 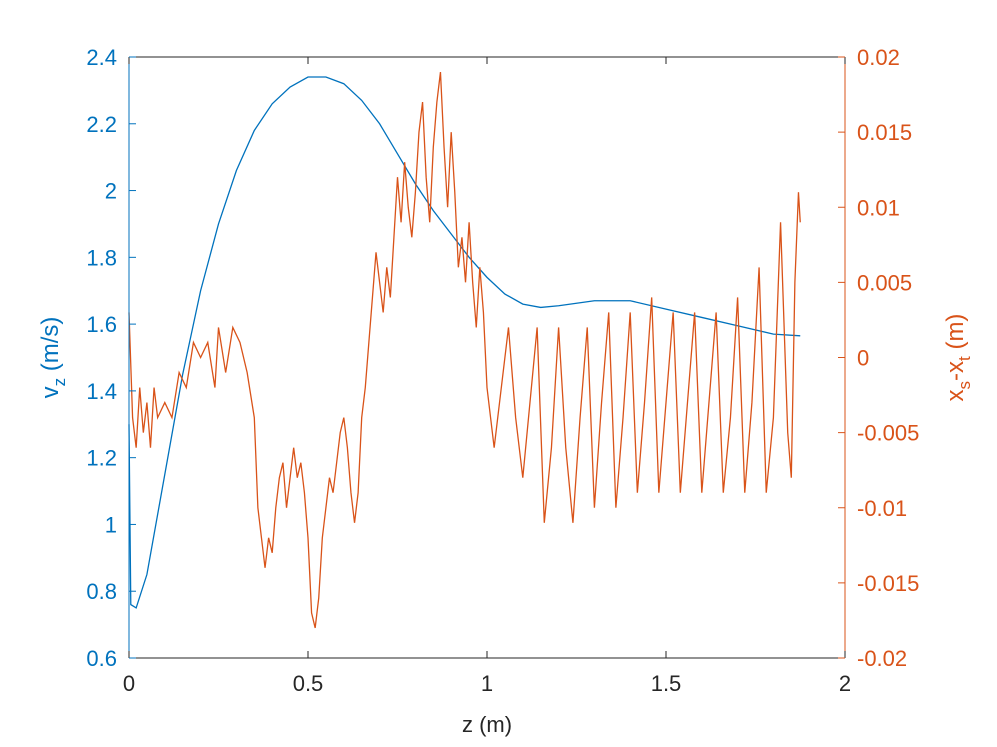 I want to click on y2-axis-label-part: -x, so click(x=955, y=371).